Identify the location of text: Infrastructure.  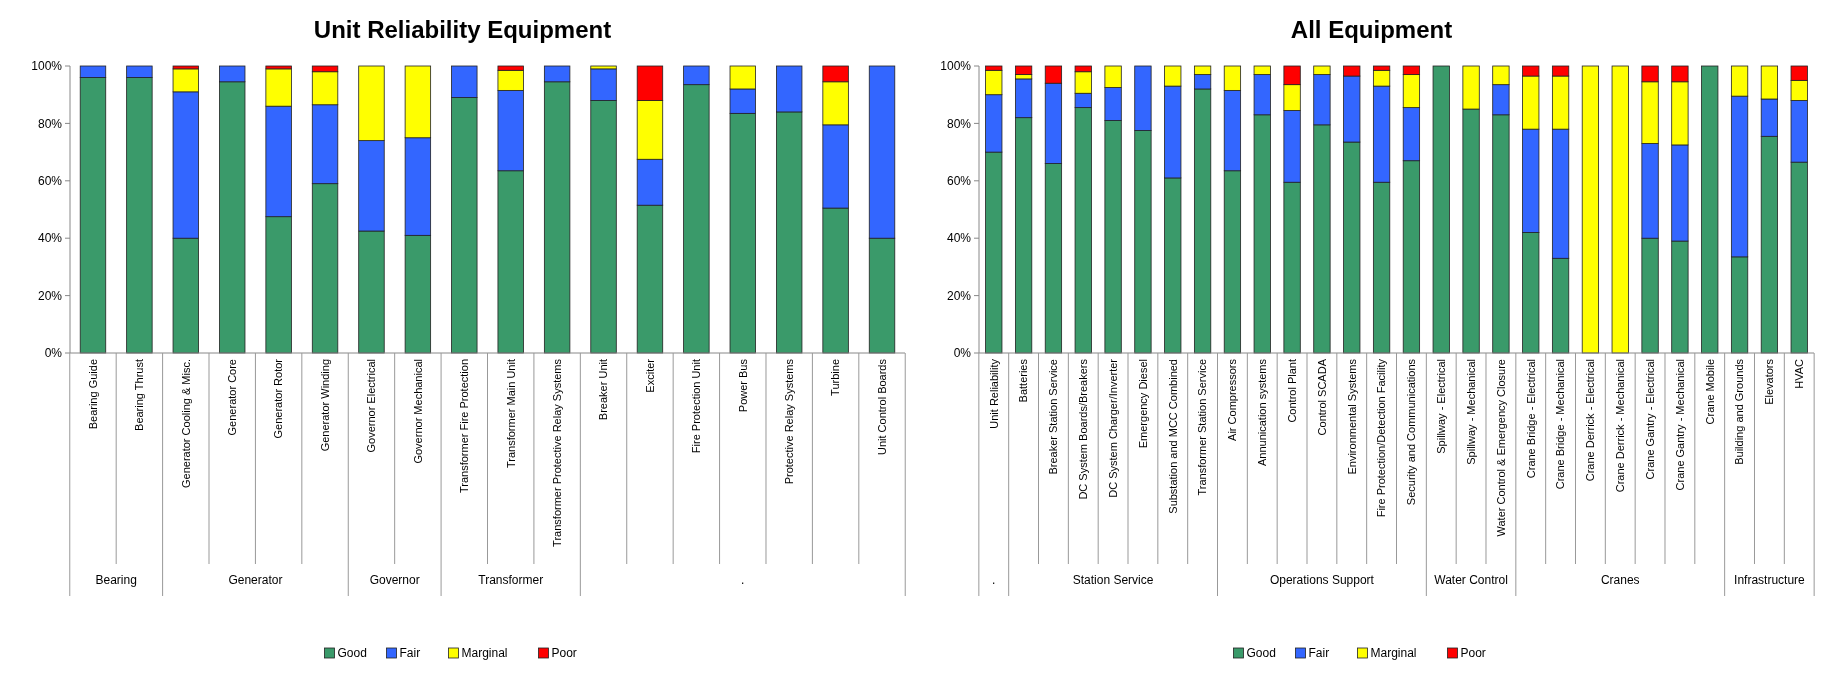
(1770, 580).